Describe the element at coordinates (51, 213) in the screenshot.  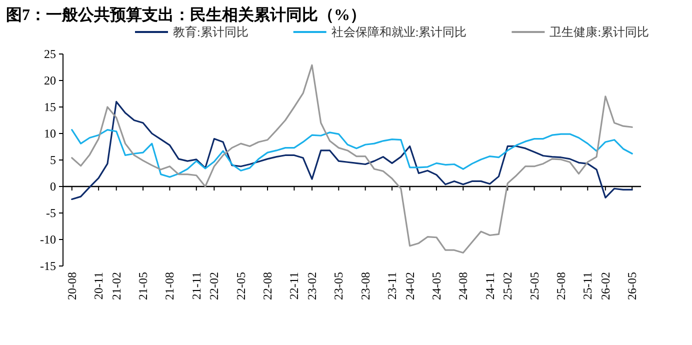
I see `y-tick-label: -5` at that location.